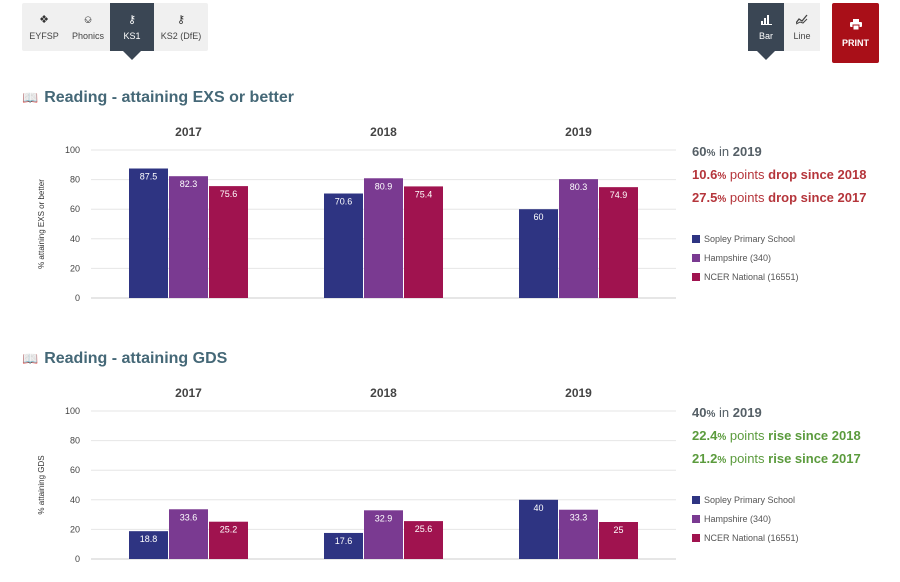  Describe the element at coordinates (188, 393) in the screenshot. I see `category-label: 2017` at that location.